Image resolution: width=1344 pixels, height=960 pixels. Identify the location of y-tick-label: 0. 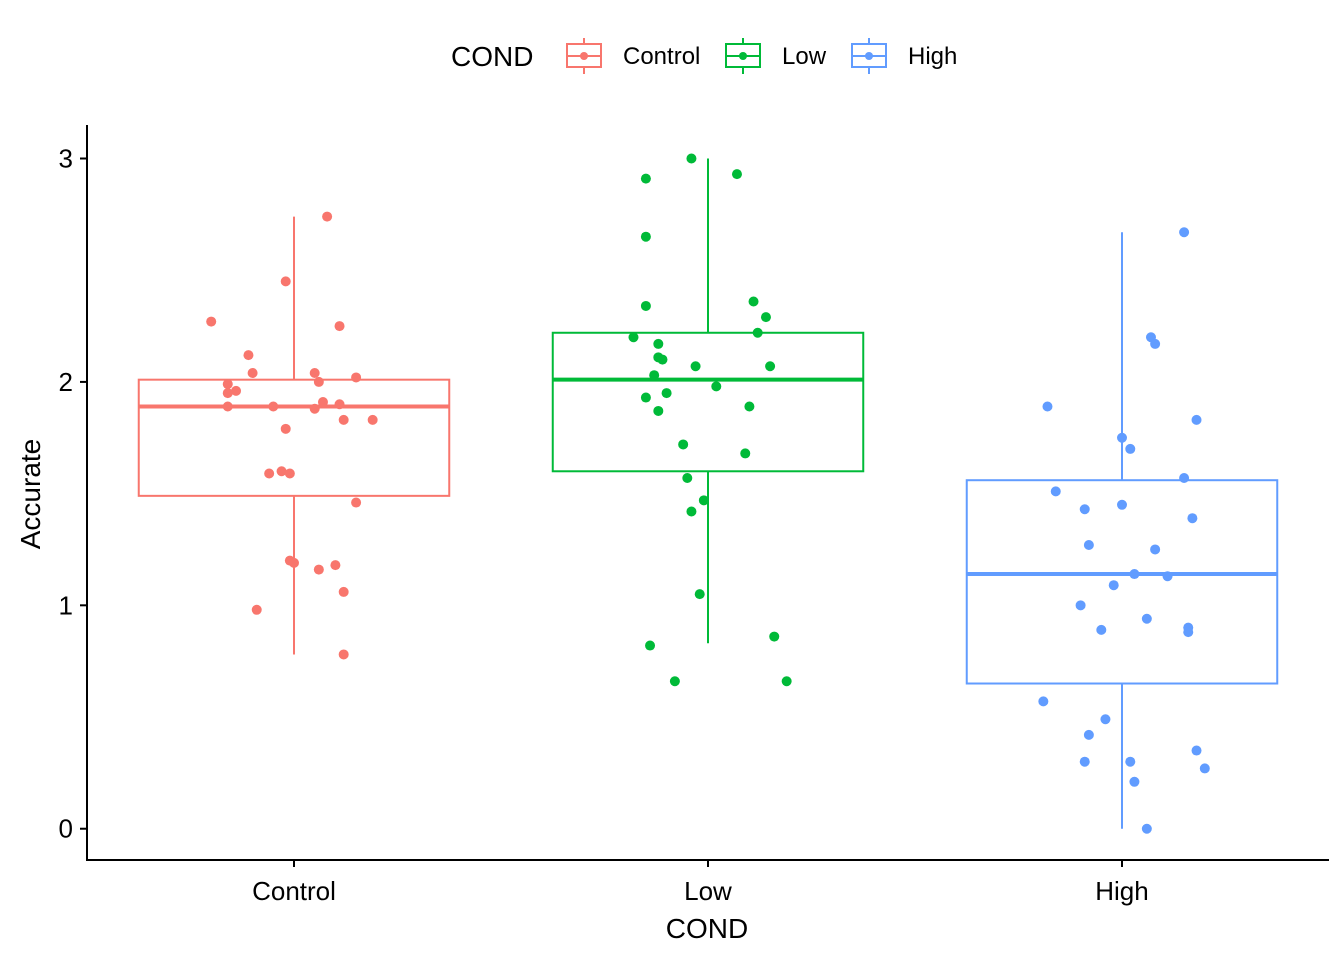
(66, 829).